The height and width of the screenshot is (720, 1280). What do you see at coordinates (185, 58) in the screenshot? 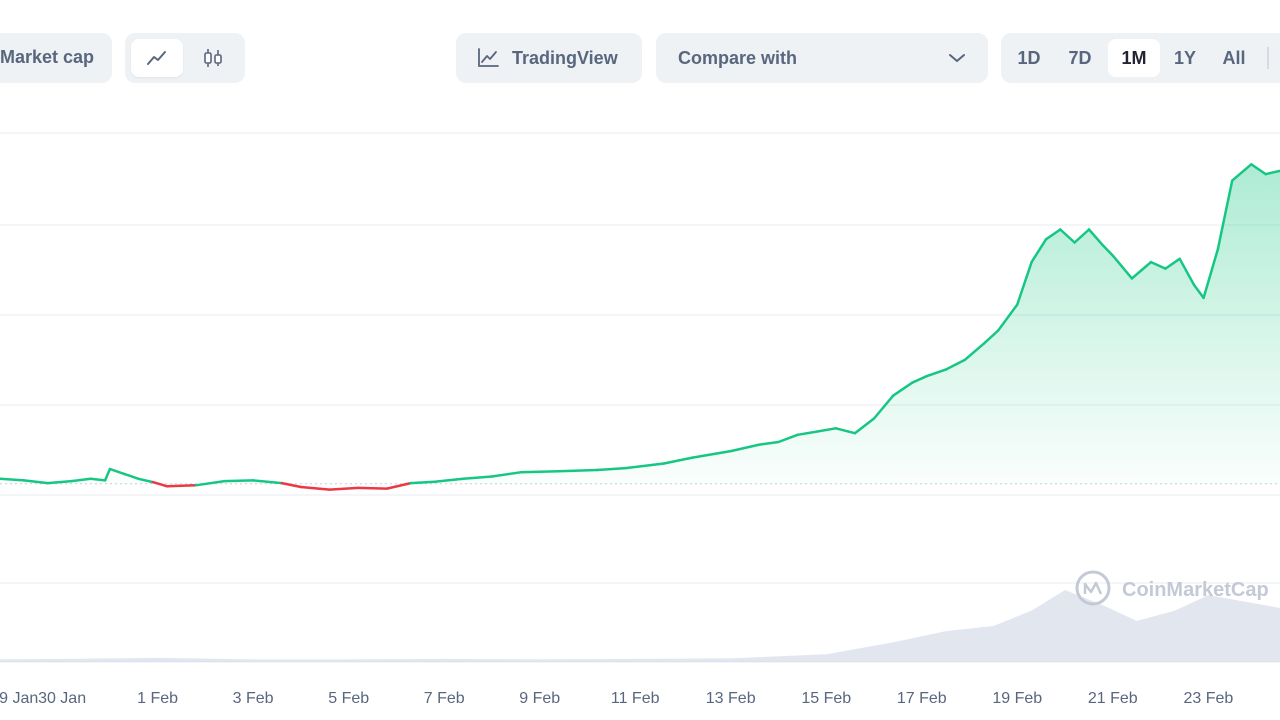
I see `chart-type-toggle` at bounding box center [185, 58].